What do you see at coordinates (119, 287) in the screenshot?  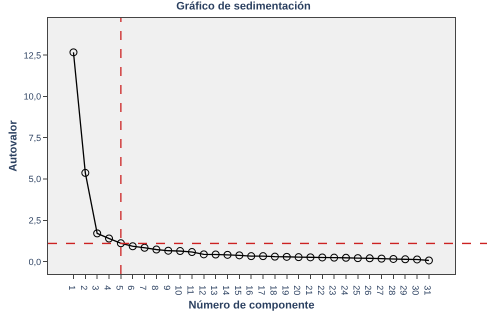 I see `x-tick-label: 5` at bounding box center [119, 287].